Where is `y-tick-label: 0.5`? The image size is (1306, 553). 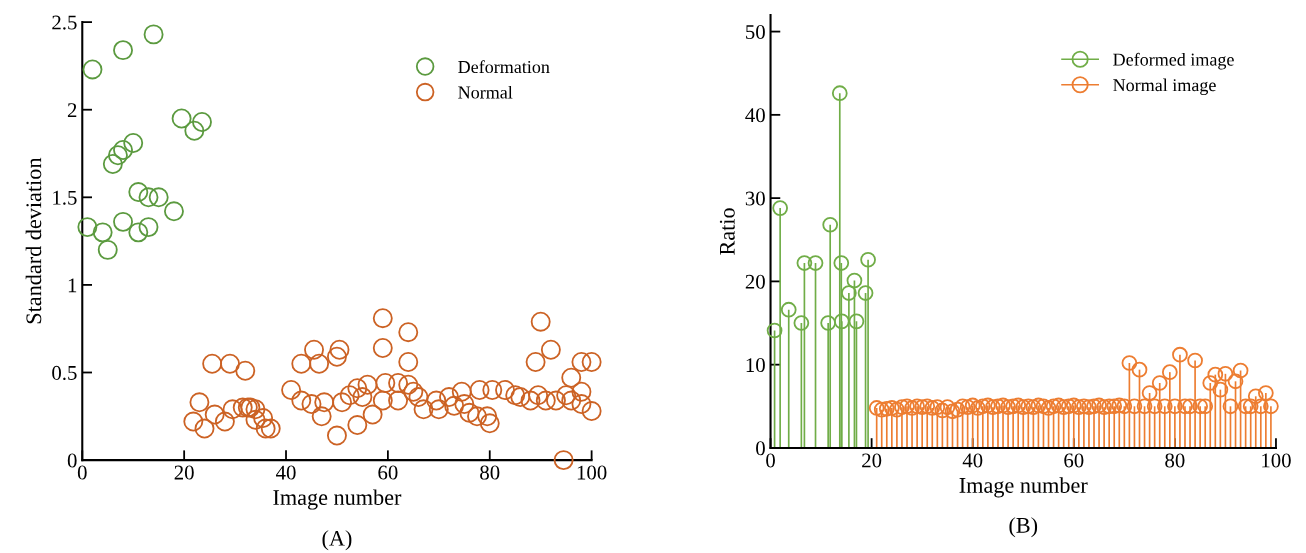 y-tick-label: 0.5 is located at coordinates (64, 373).